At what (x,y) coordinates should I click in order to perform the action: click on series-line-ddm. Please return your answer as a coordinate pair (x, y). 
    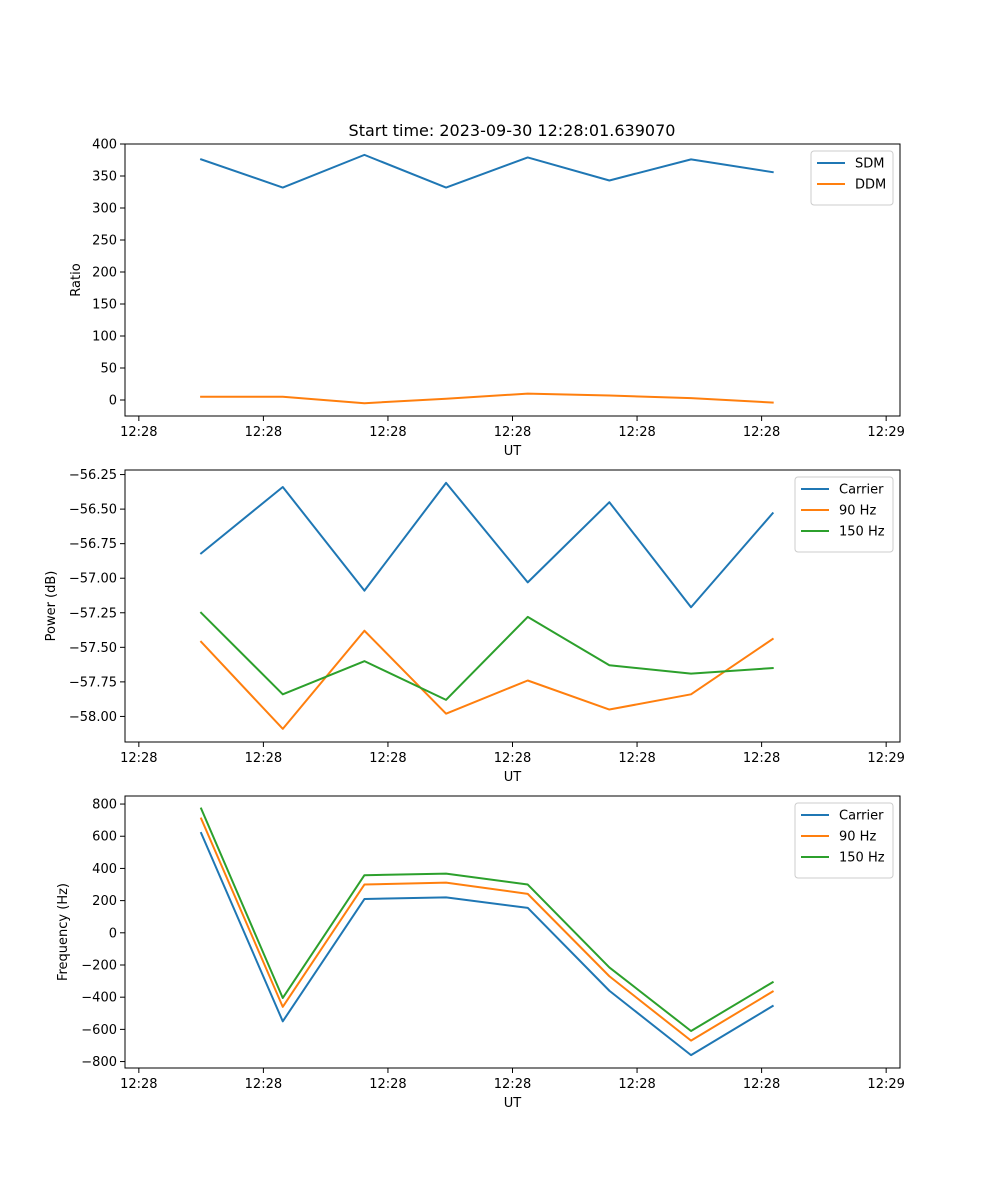
    Looking at the image, I should click on (487, 398).